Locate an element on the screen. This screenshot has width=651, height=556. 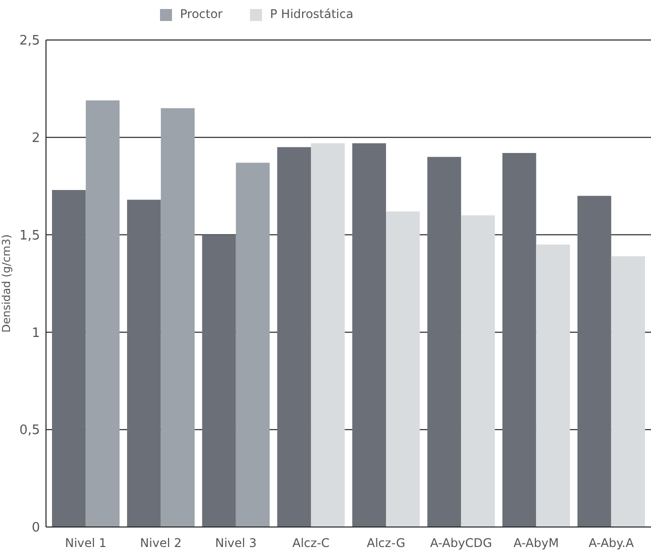
legend-label: P Hidrostática is located at coordinates (312, 14).